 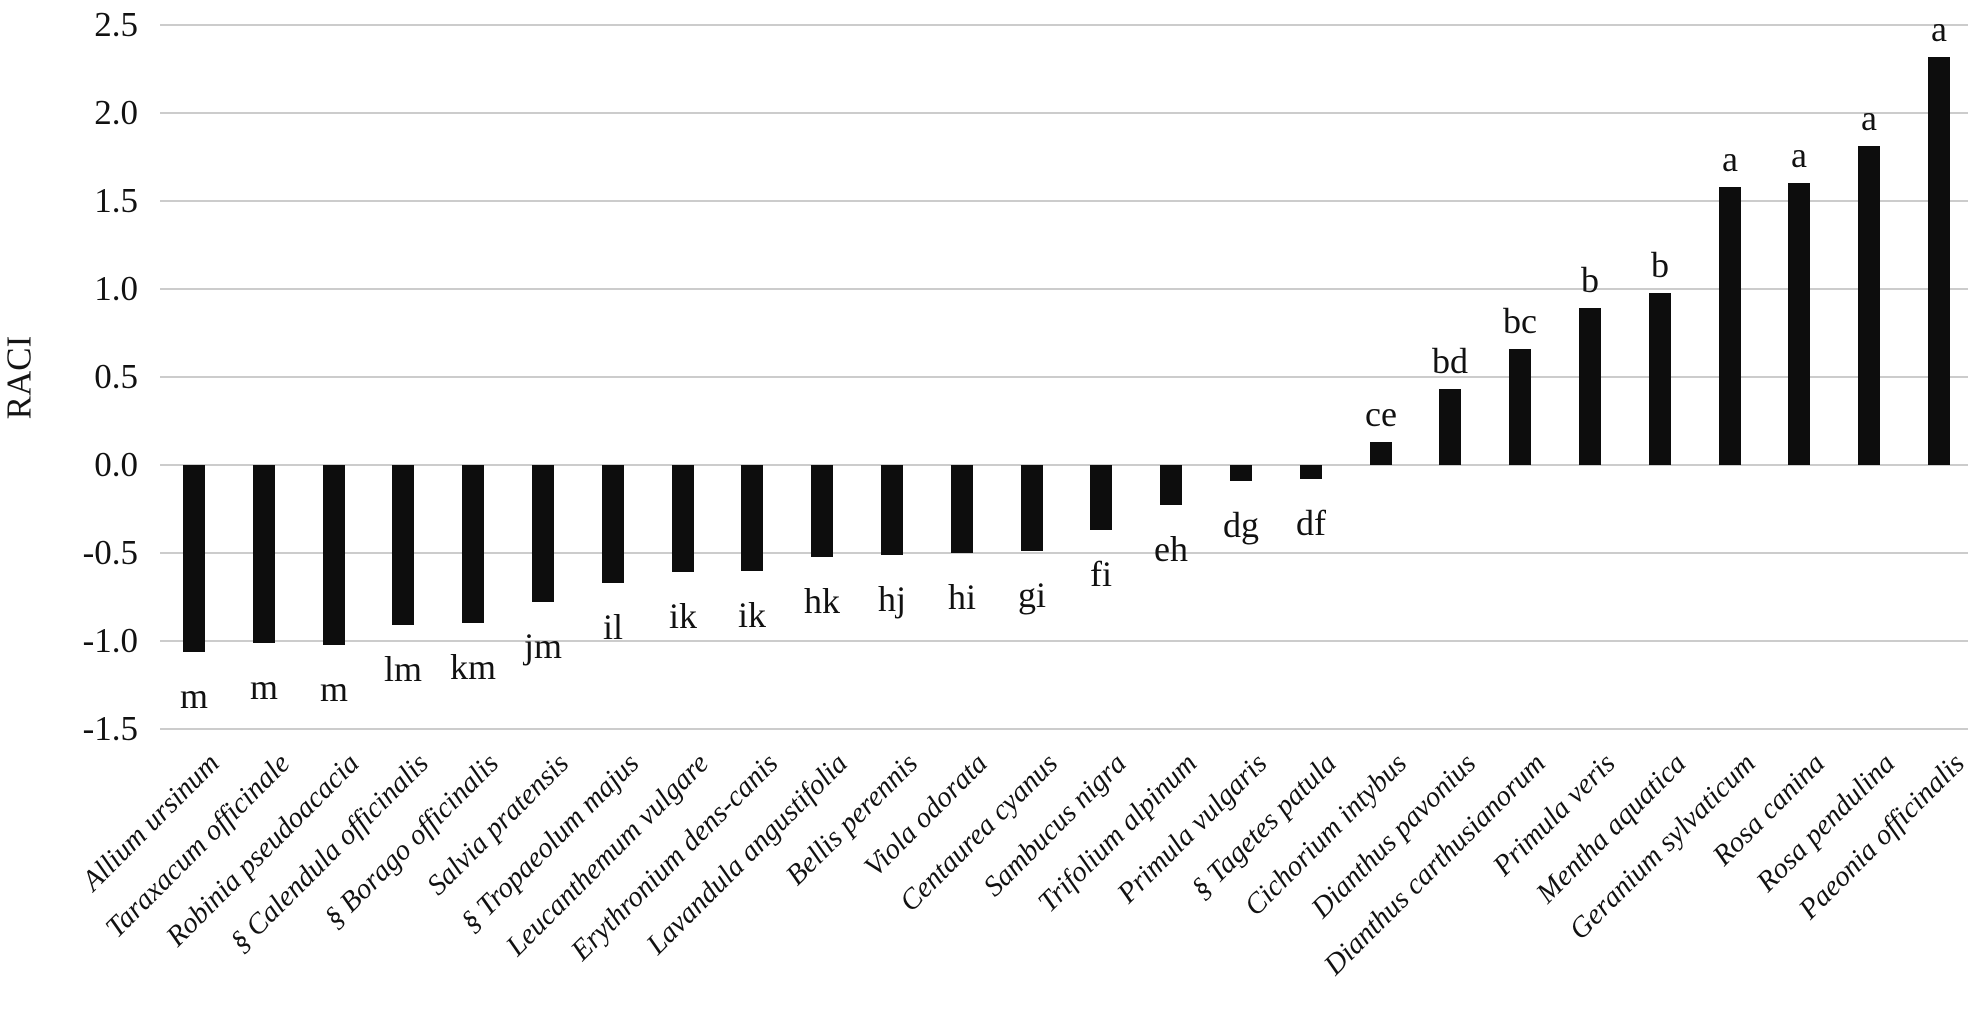 What do you see at coordinates (822, 601) in the screenshot?
I see `significance-letter: hk` at bounding box center [822, 601].